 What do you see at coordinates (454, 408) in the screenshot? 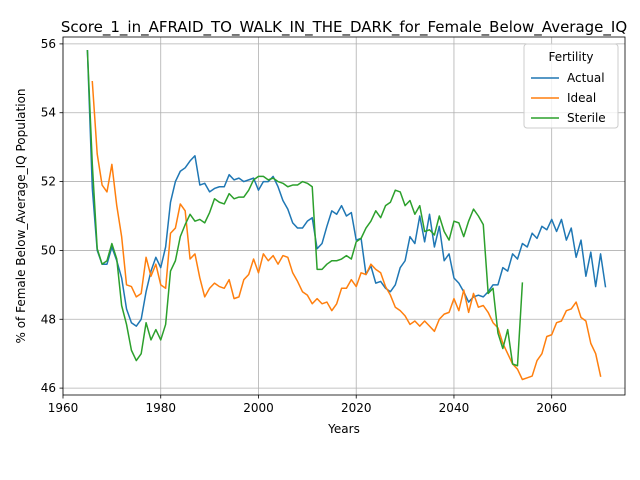
I see `x-tick-label: 2040` at bounding box center [454, 408].